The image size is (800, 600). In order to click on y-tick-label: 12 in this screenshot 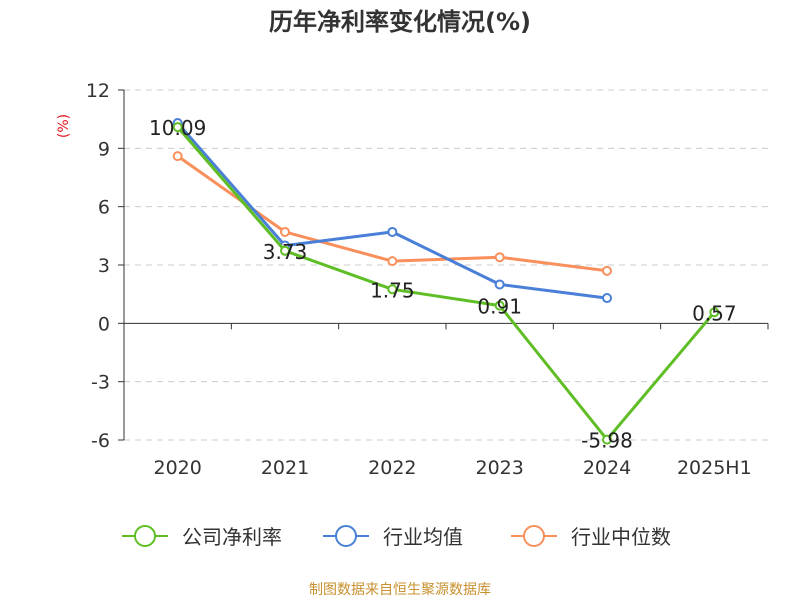, I will do `click(98, 91)`.